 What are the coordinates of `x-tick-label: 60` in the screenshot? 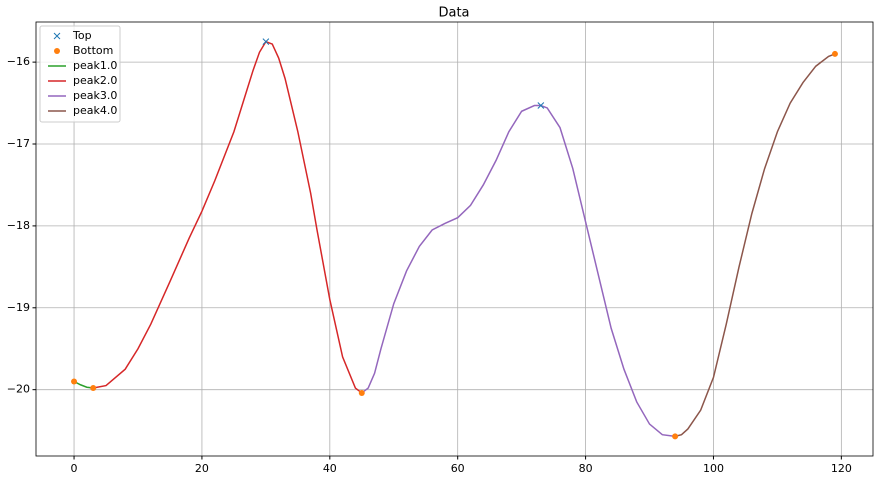 It's located at (458, 468).